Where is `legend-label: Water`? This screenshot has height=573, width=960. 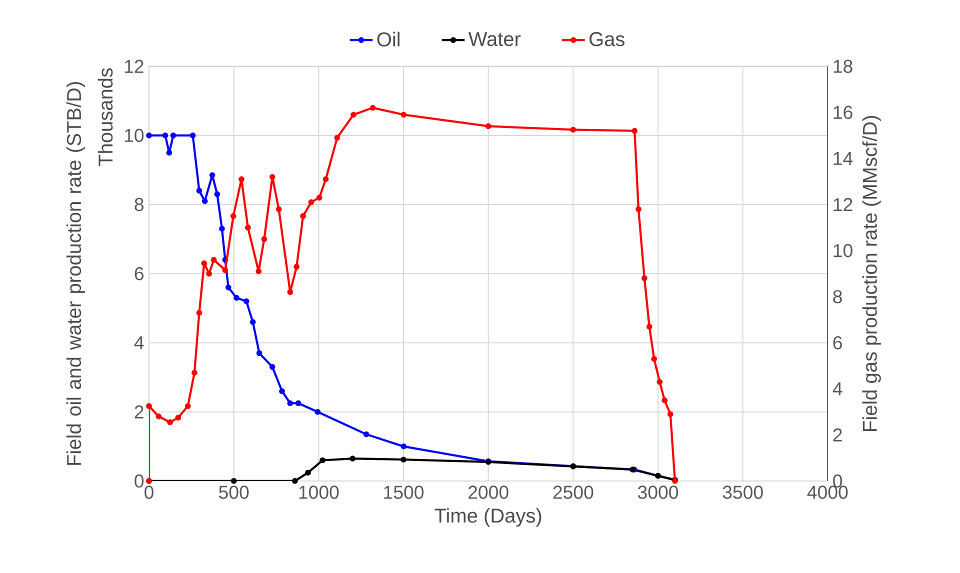
legend-label: Water is located at coordinates (494, 39).